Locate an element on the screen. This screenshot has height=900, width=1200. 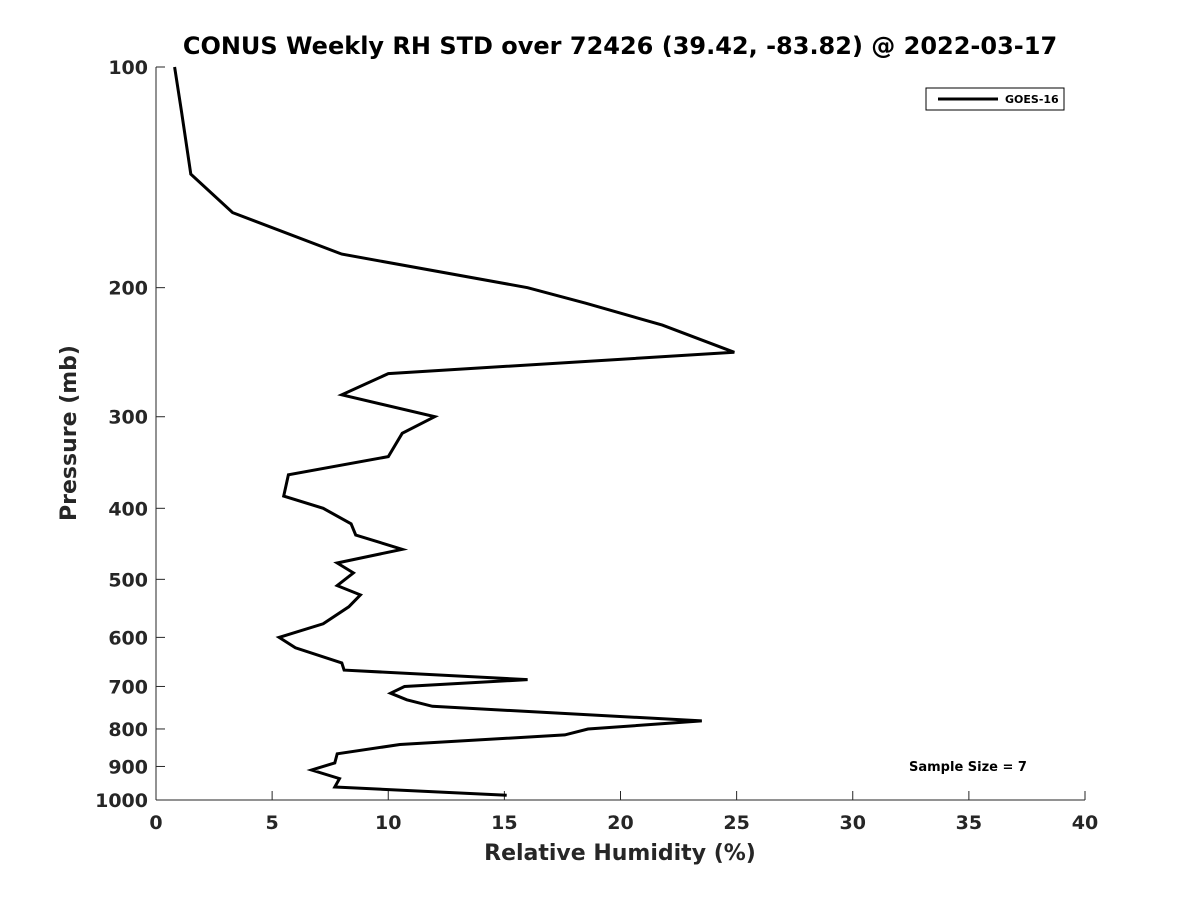
y-tick-label: 900 is located at coordinates (128, 767).